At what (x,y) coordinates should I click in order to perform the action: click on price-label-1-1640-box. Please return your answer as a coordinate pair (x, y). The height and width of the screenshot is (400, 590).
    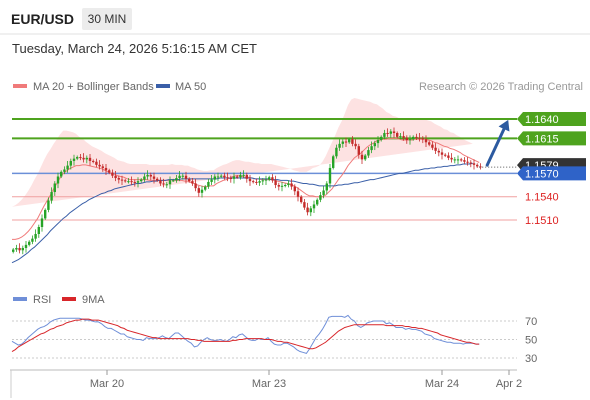
    Looking at the image, I should click on (551, 119).